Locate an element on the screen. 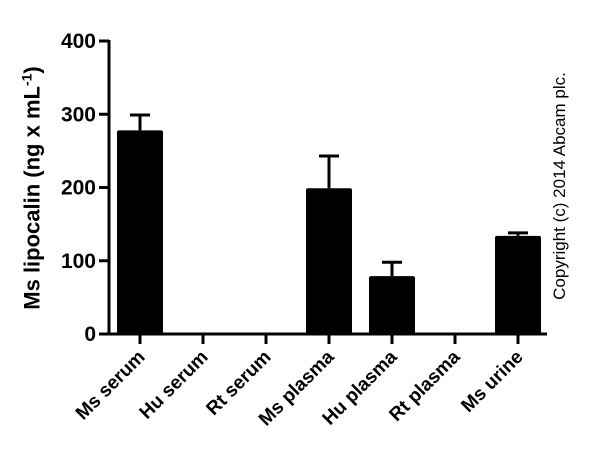 The width and height of the screenshot is (600, 467). y-tick-label: 400 is located at coordinates (78, 41).